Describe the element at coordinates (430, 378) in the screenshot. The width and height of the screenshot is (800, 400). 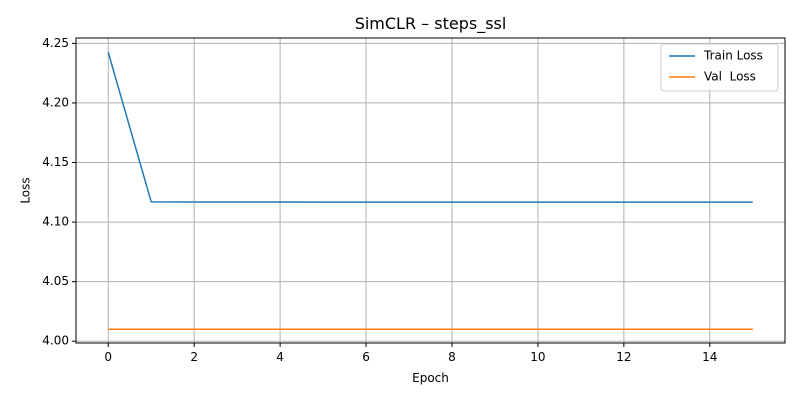
I see `x-axis-label: Epoch` at that location.